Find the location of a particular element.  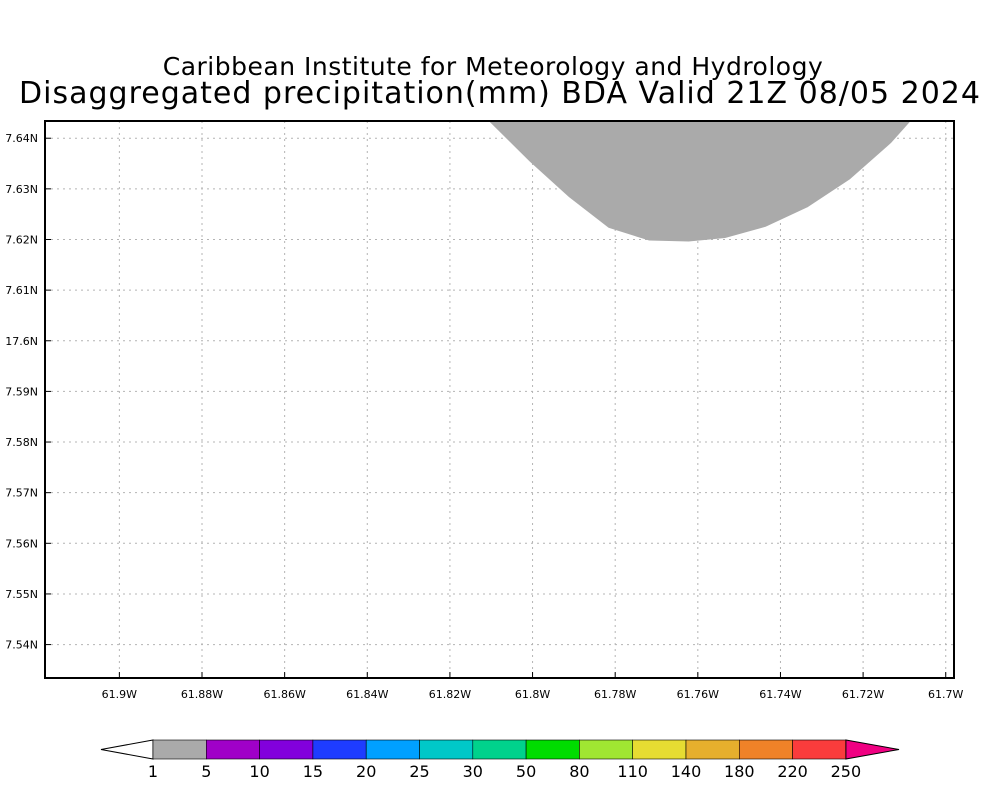

x-tick-label: 61.78W is located at coordinates (615, 694).